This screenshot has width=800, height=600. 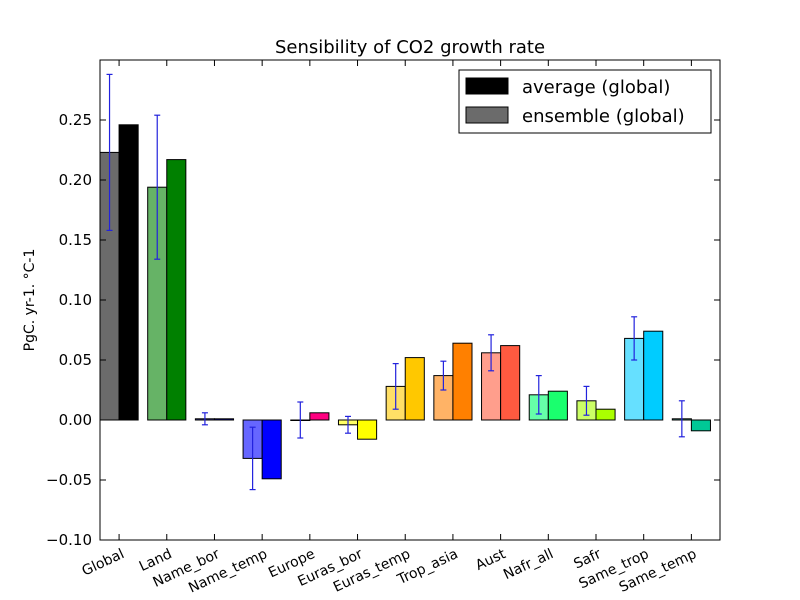 I want to click on x-tick-label-nafr_all: Nafr_all, so click(x=528, y=564).